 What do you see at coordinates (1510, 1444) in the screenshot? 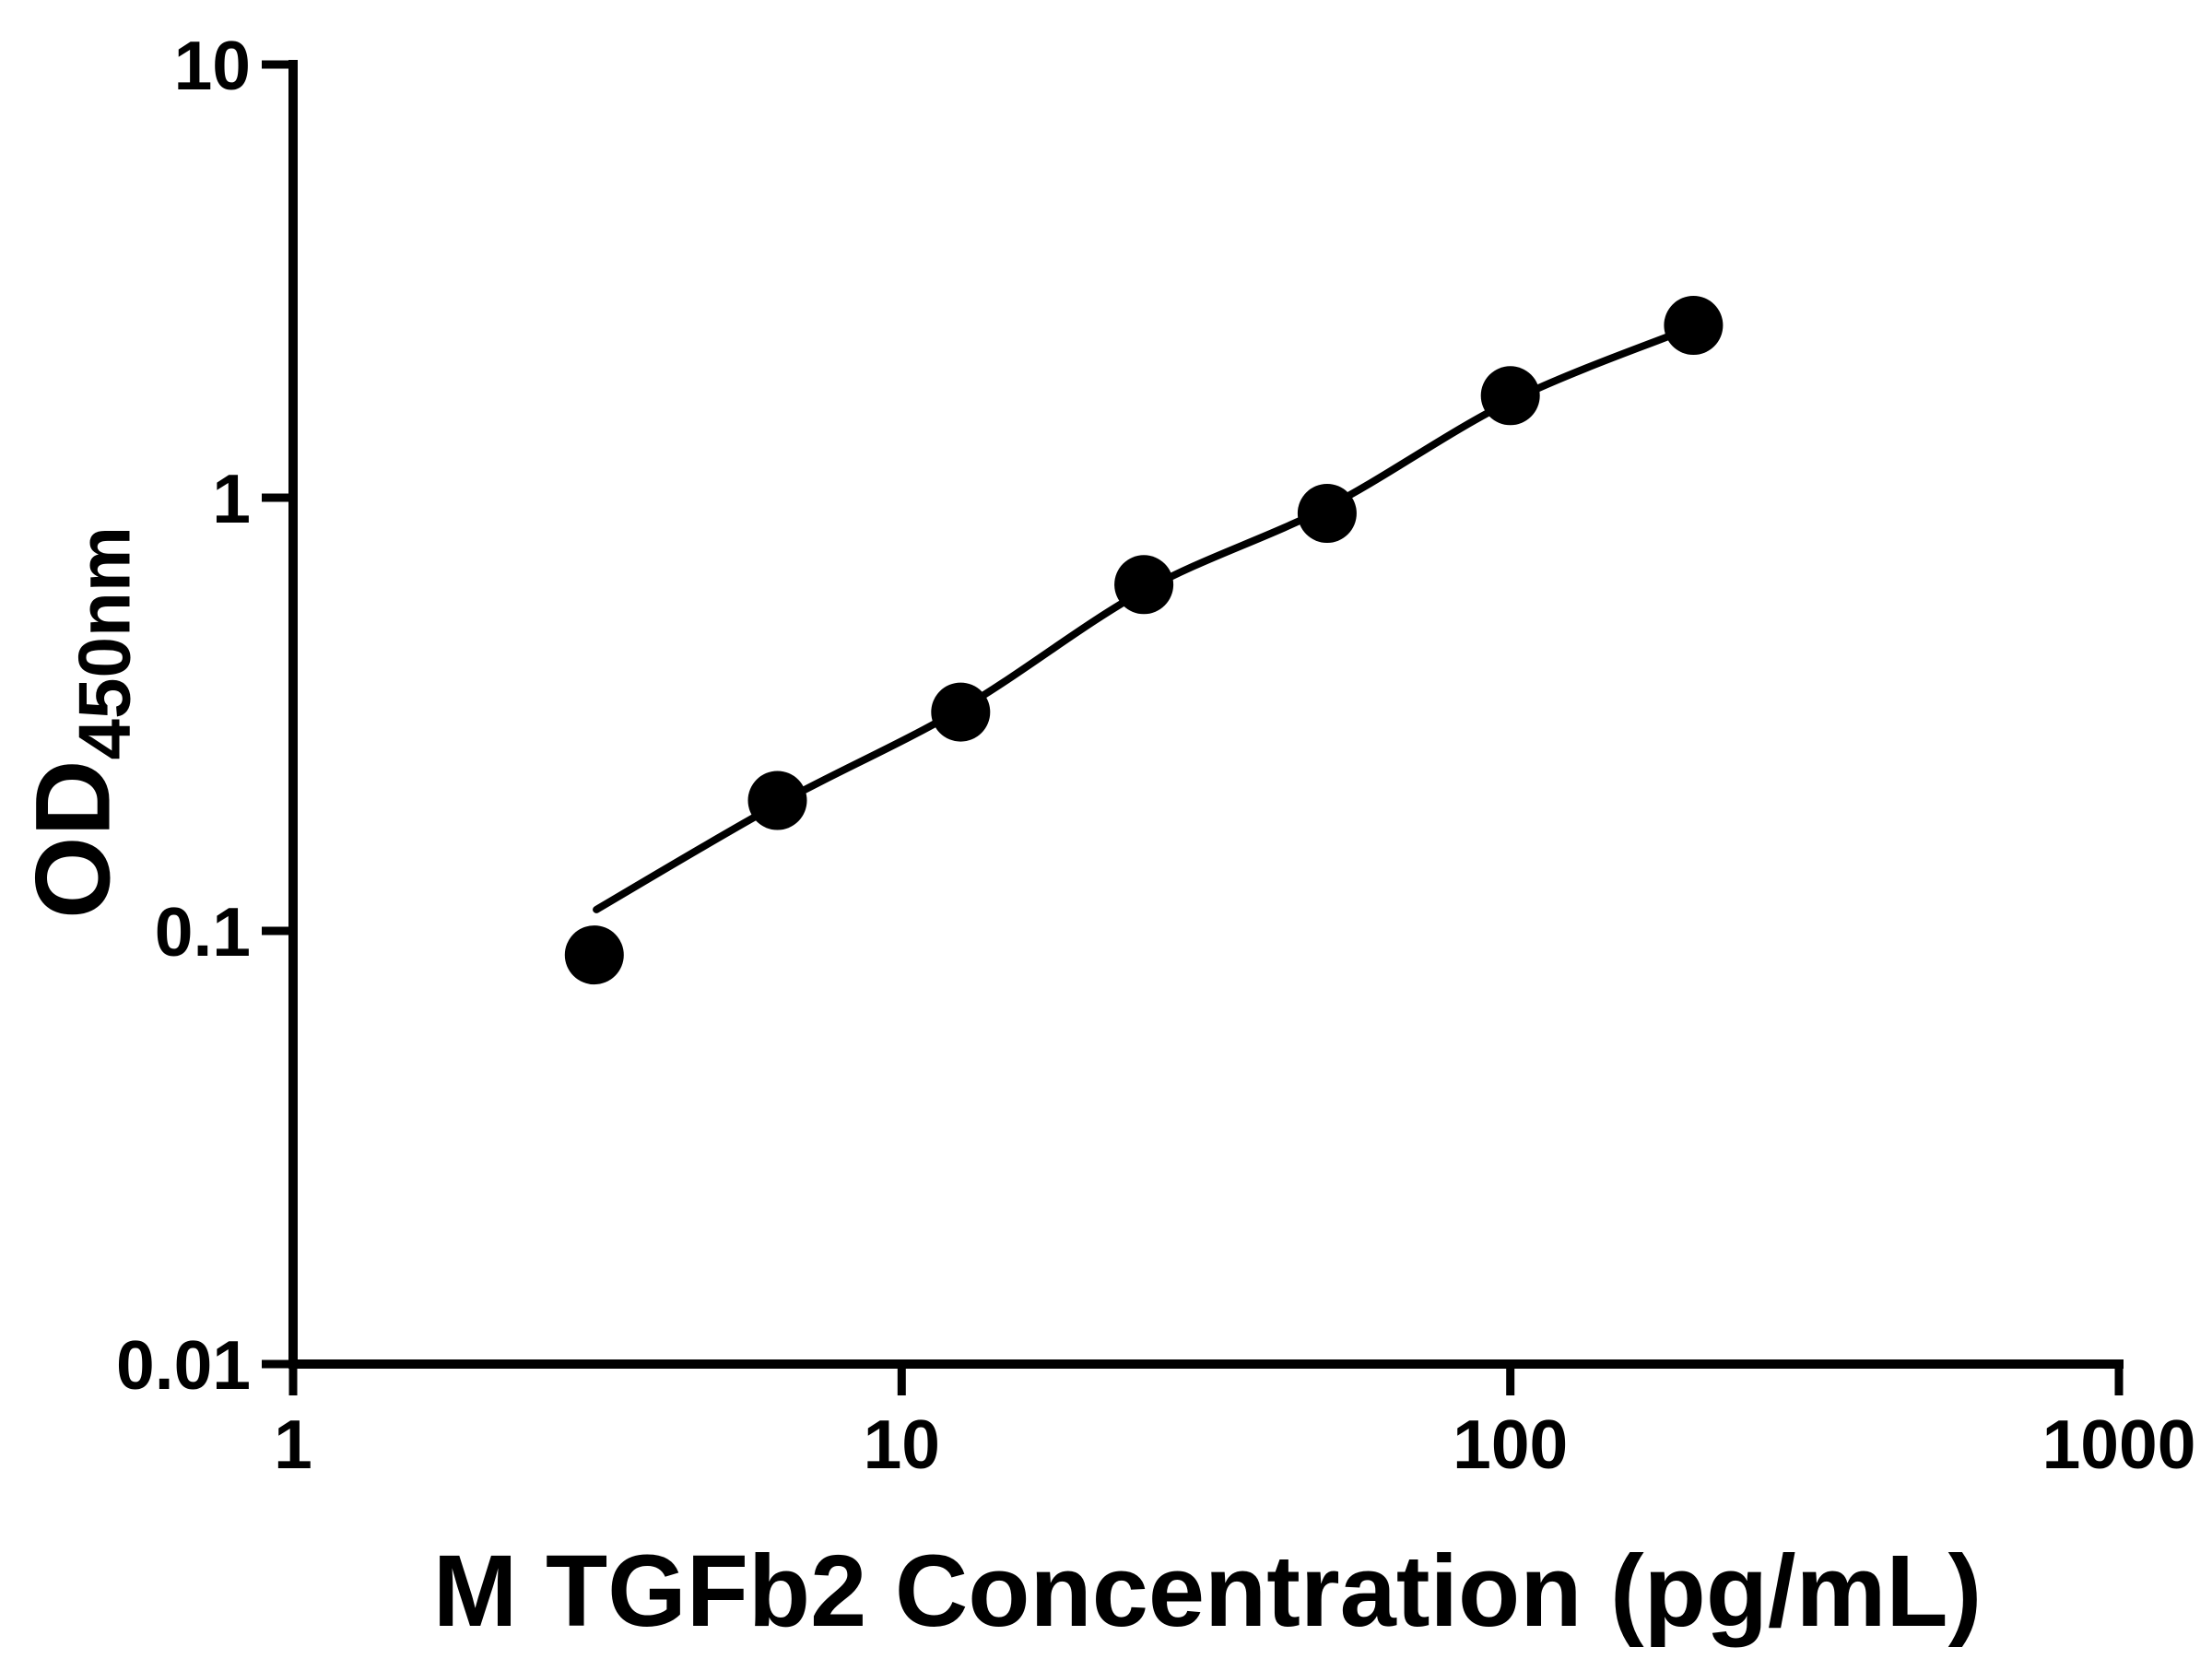
I see `x-axis-tick-label: 100` at bounding box center [1510, 1444].